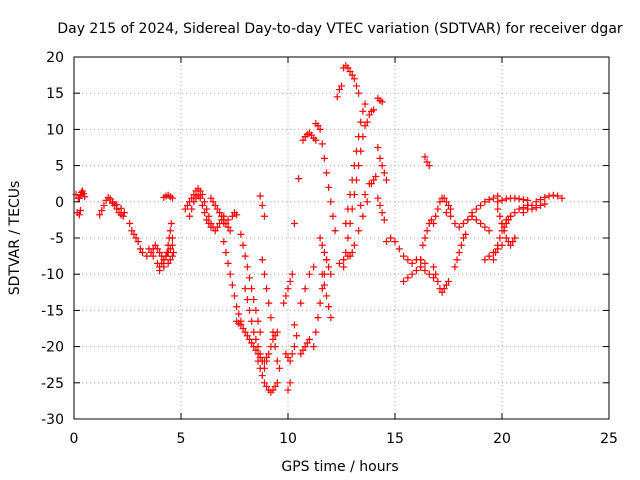  I want to click on x-tick-label: 10, so click(288, 439).